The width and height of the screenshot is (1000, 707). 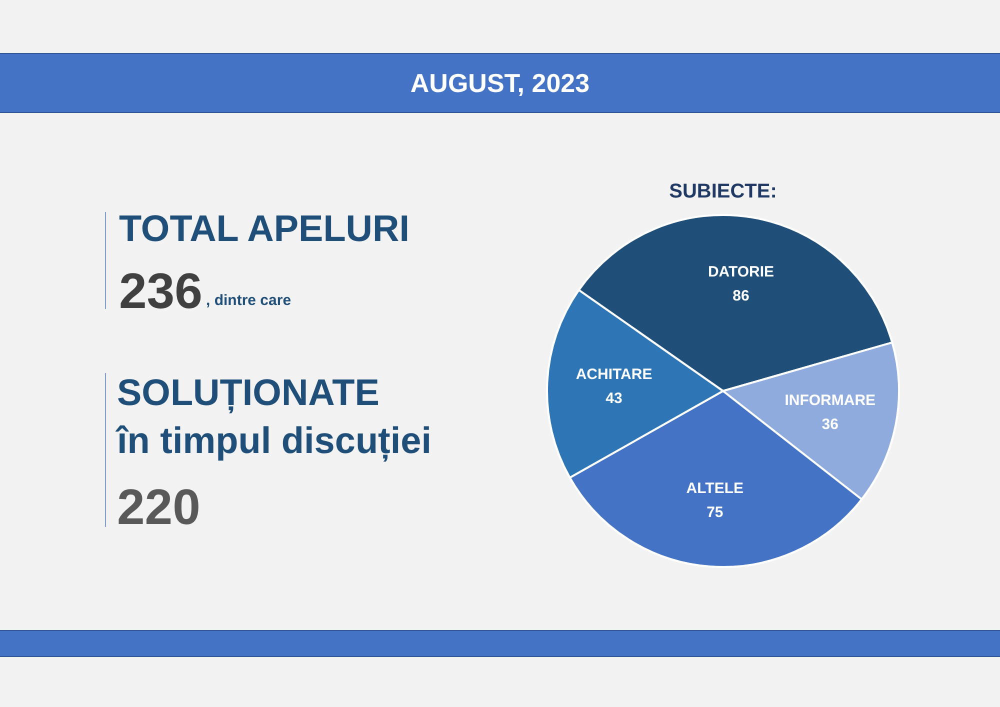 What do you see at coordinates (741, 272) in the screenshot?
I see `slice-label: DATORIE` at bounding box center [741, 272].